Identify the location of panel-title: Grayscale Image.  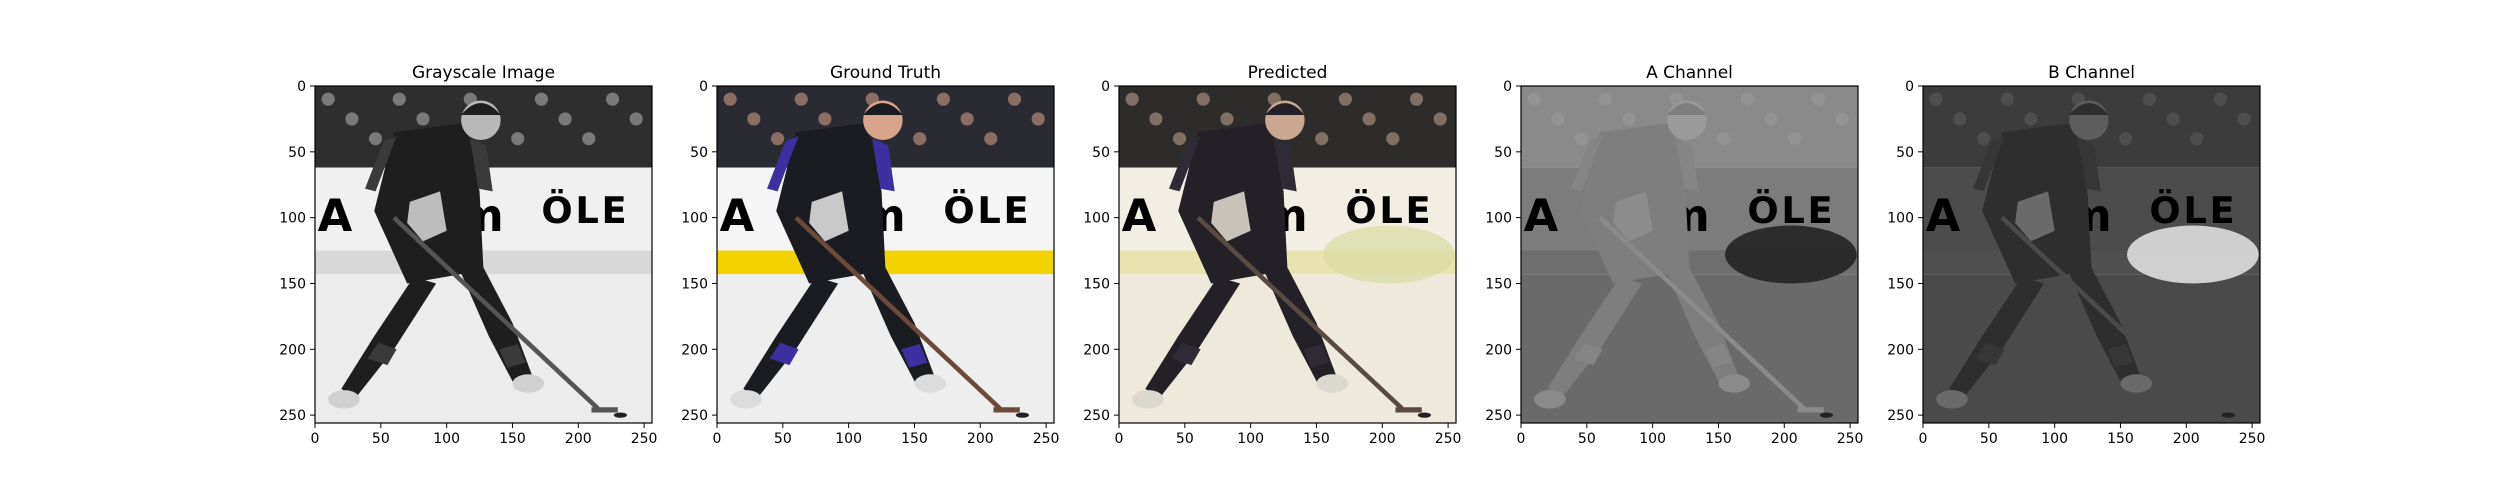
(483, 73).